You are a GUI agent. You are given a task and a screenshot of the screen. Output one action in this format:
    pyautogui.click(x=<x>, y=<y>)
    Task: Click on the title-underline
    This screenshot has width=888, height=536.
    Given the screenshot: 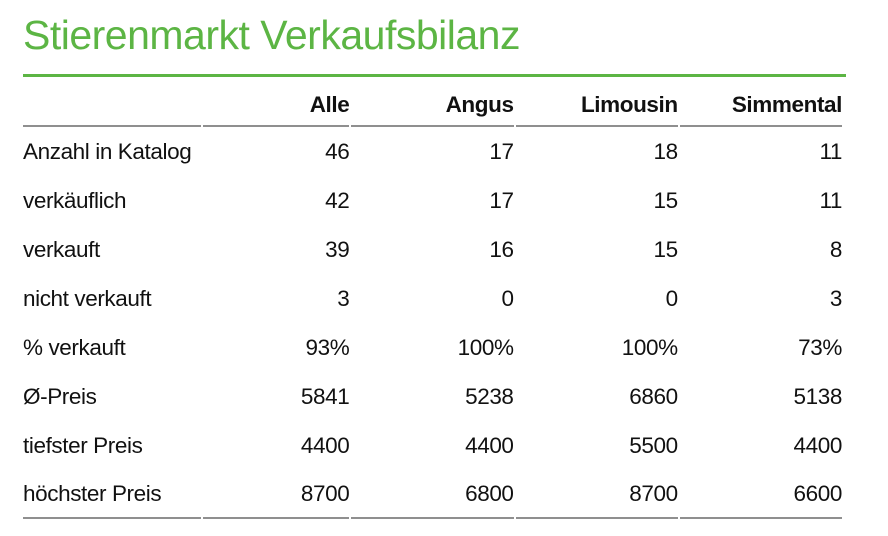 What is the action you would take?
    pyautogui.click(x=434, y=75)
    